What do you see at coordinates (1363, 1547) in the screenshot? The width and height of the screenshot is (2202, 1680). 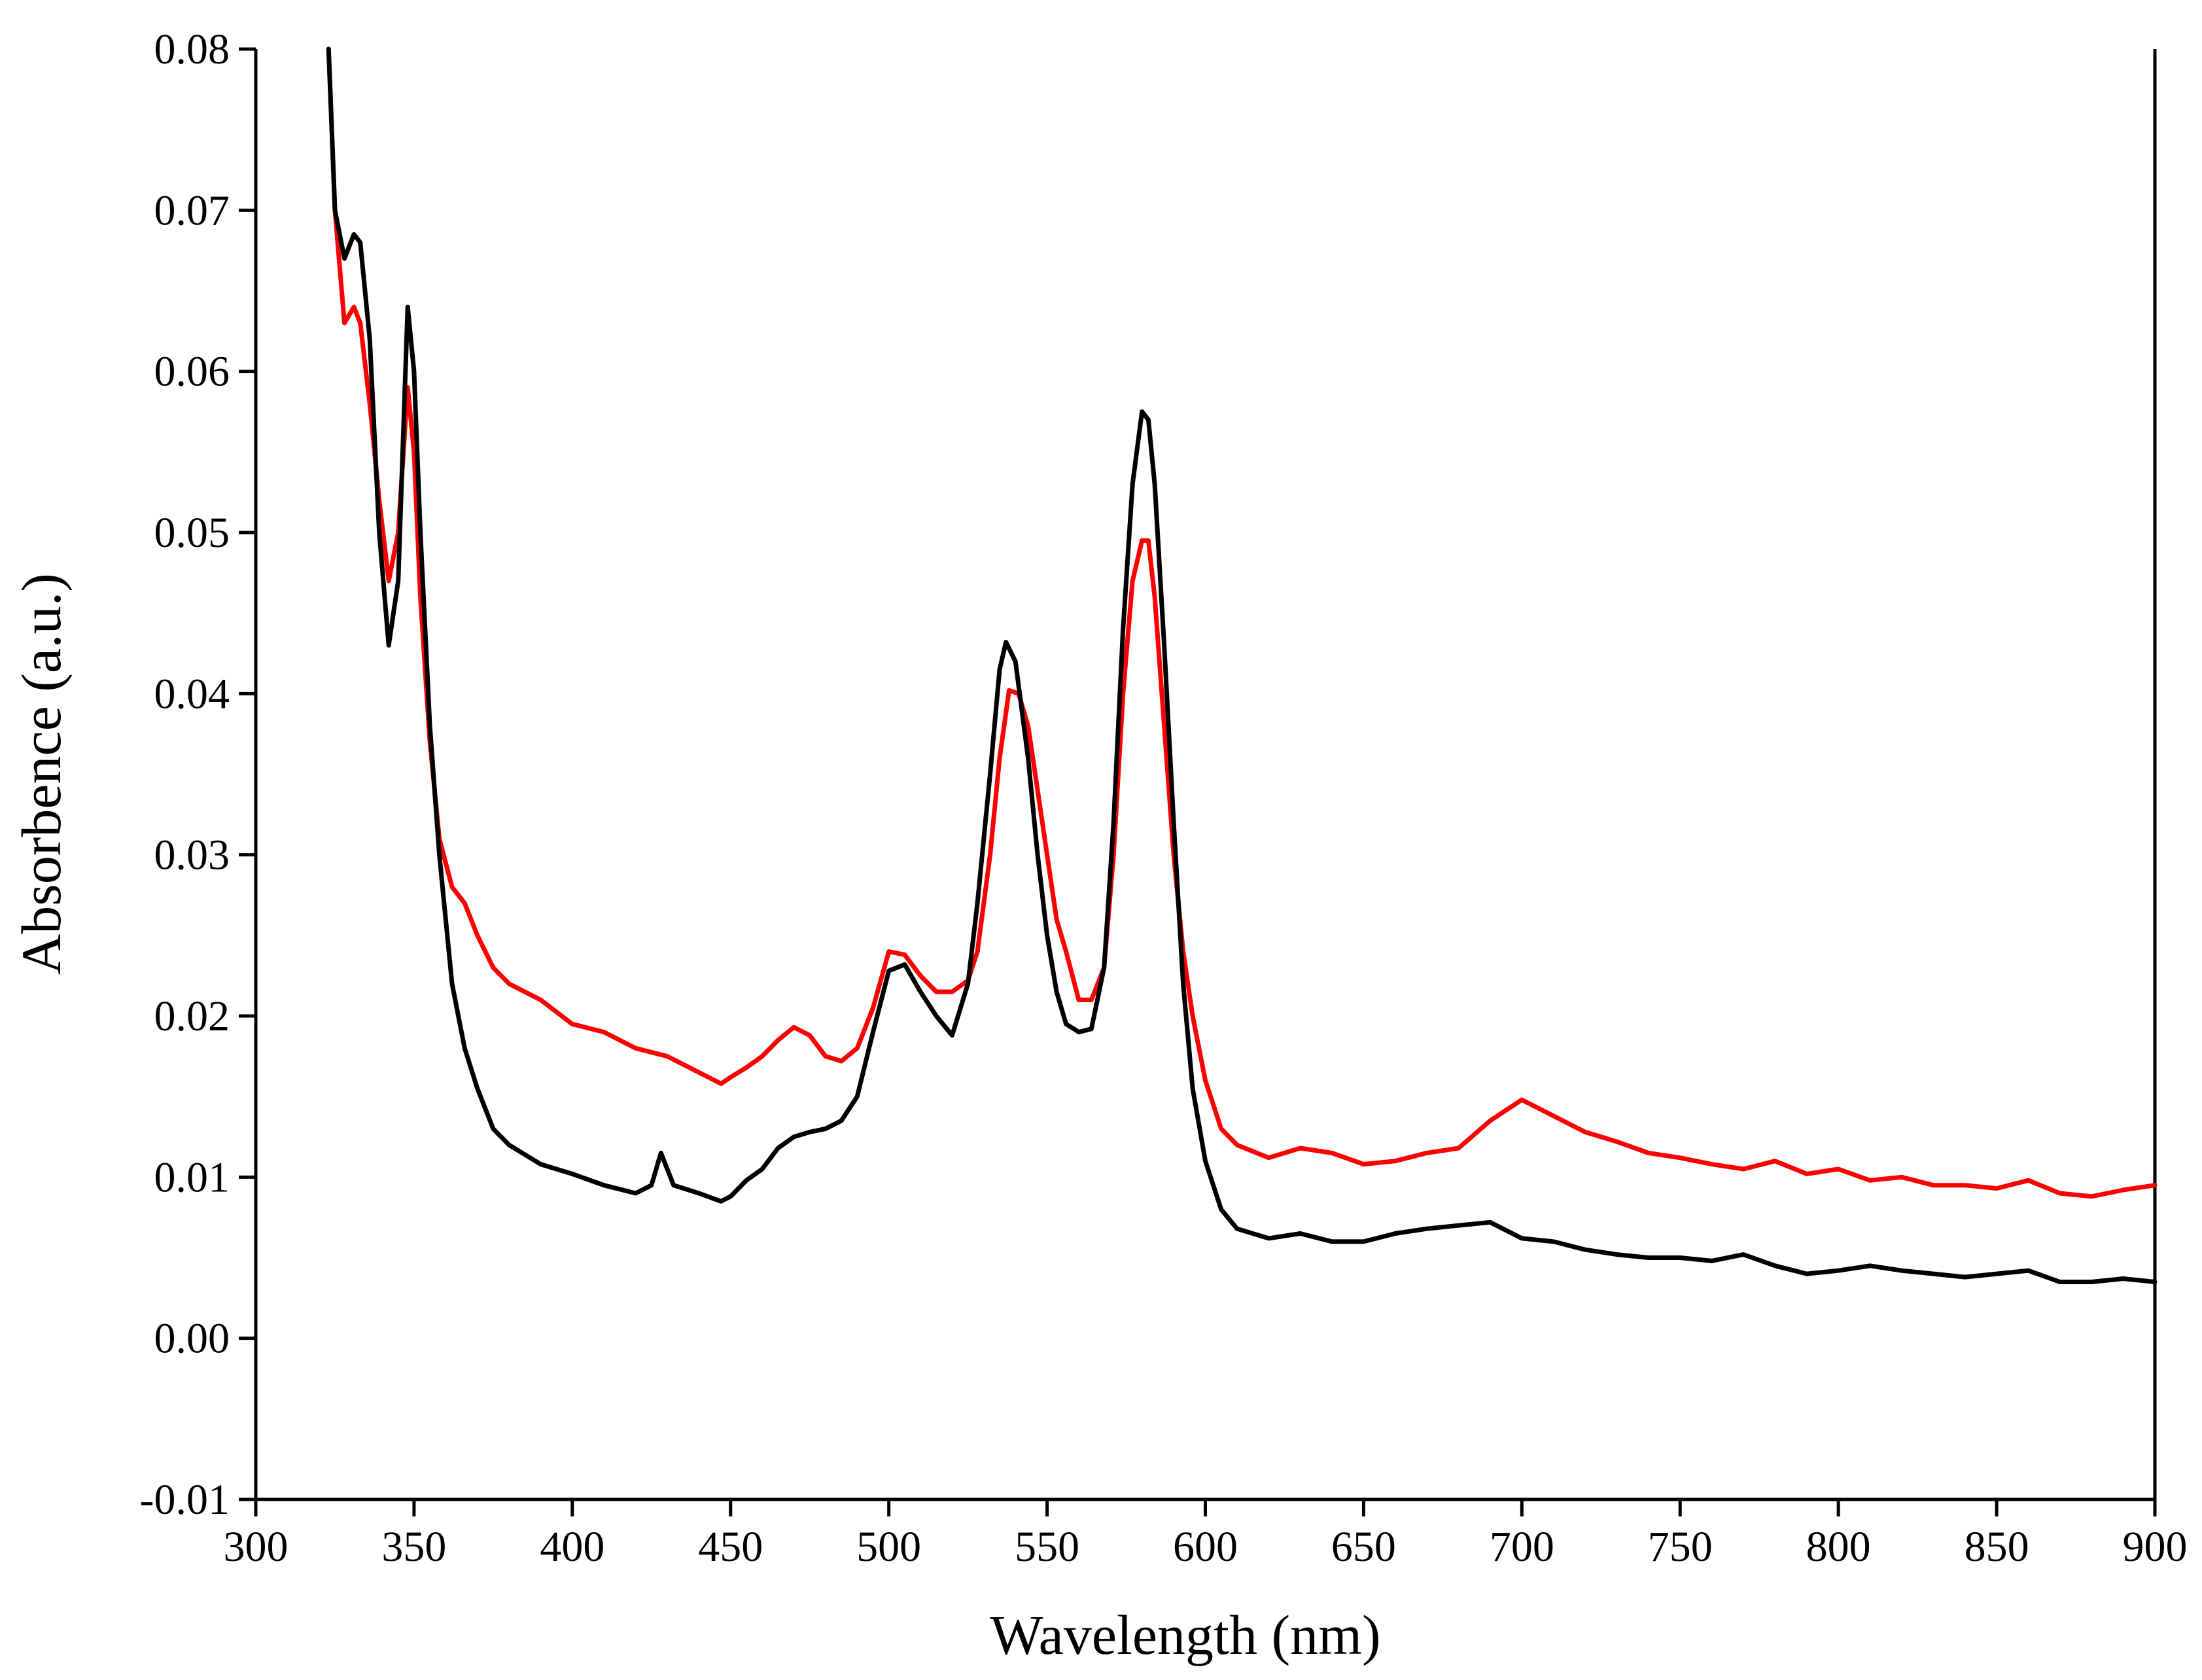 I see `x-tick-label: 650` at bounding box center [1363, 1547].